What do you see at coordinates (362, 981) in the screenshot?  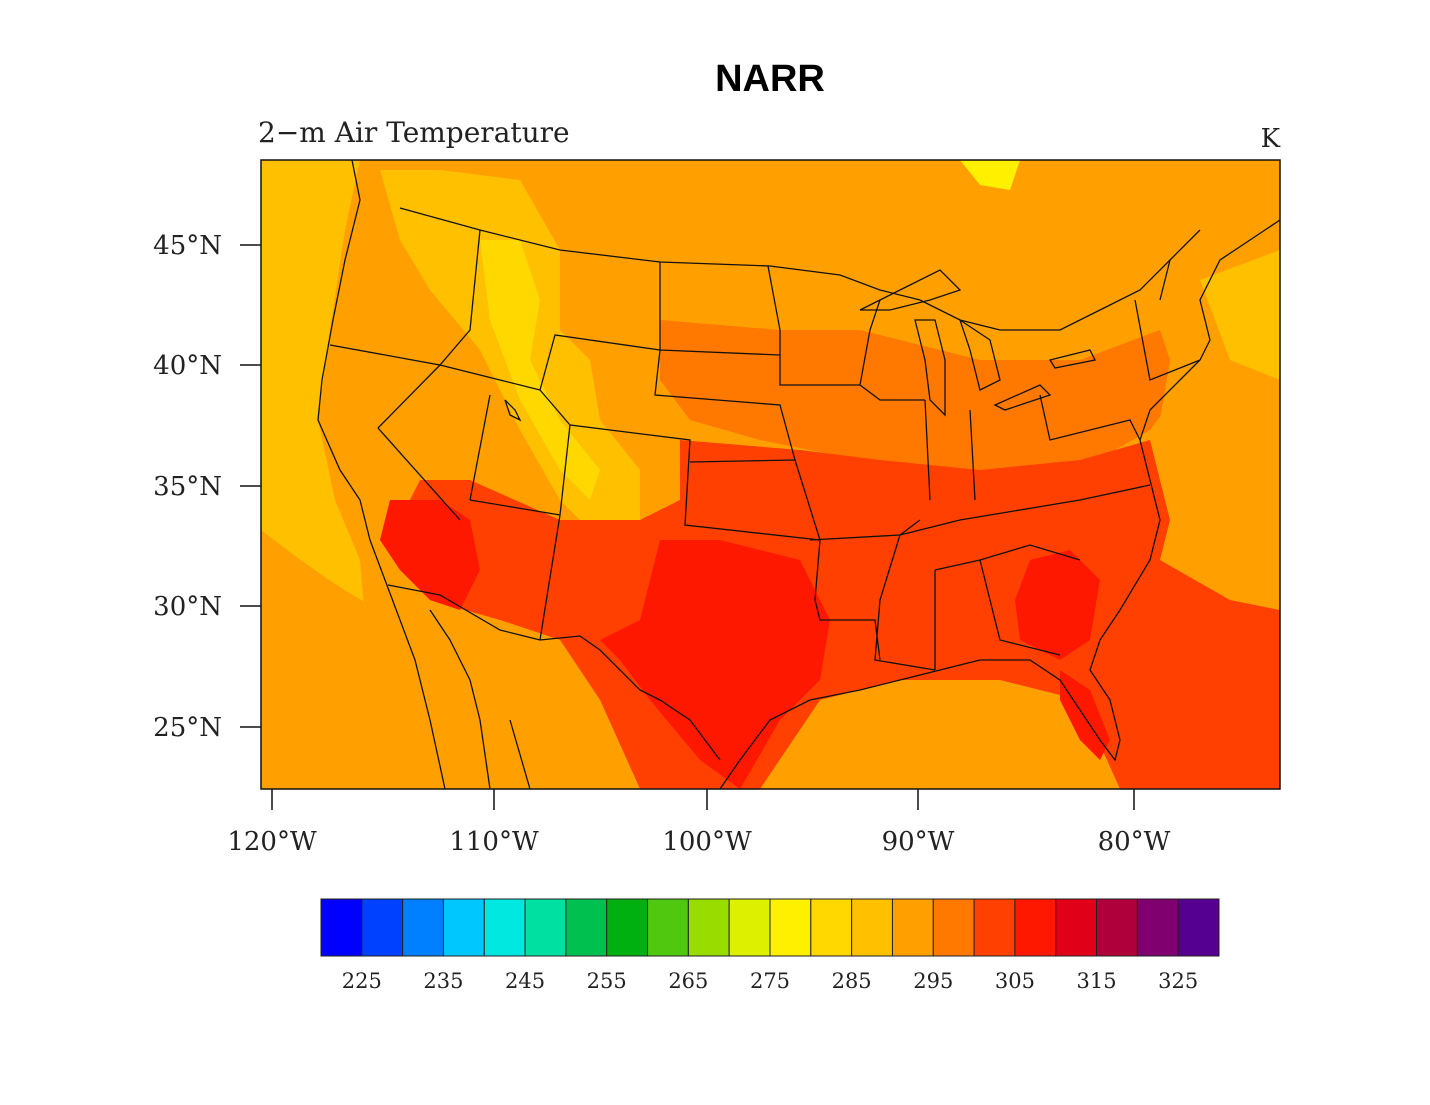 I see `colorbar-label: 225` at bounding box center [362, 981].